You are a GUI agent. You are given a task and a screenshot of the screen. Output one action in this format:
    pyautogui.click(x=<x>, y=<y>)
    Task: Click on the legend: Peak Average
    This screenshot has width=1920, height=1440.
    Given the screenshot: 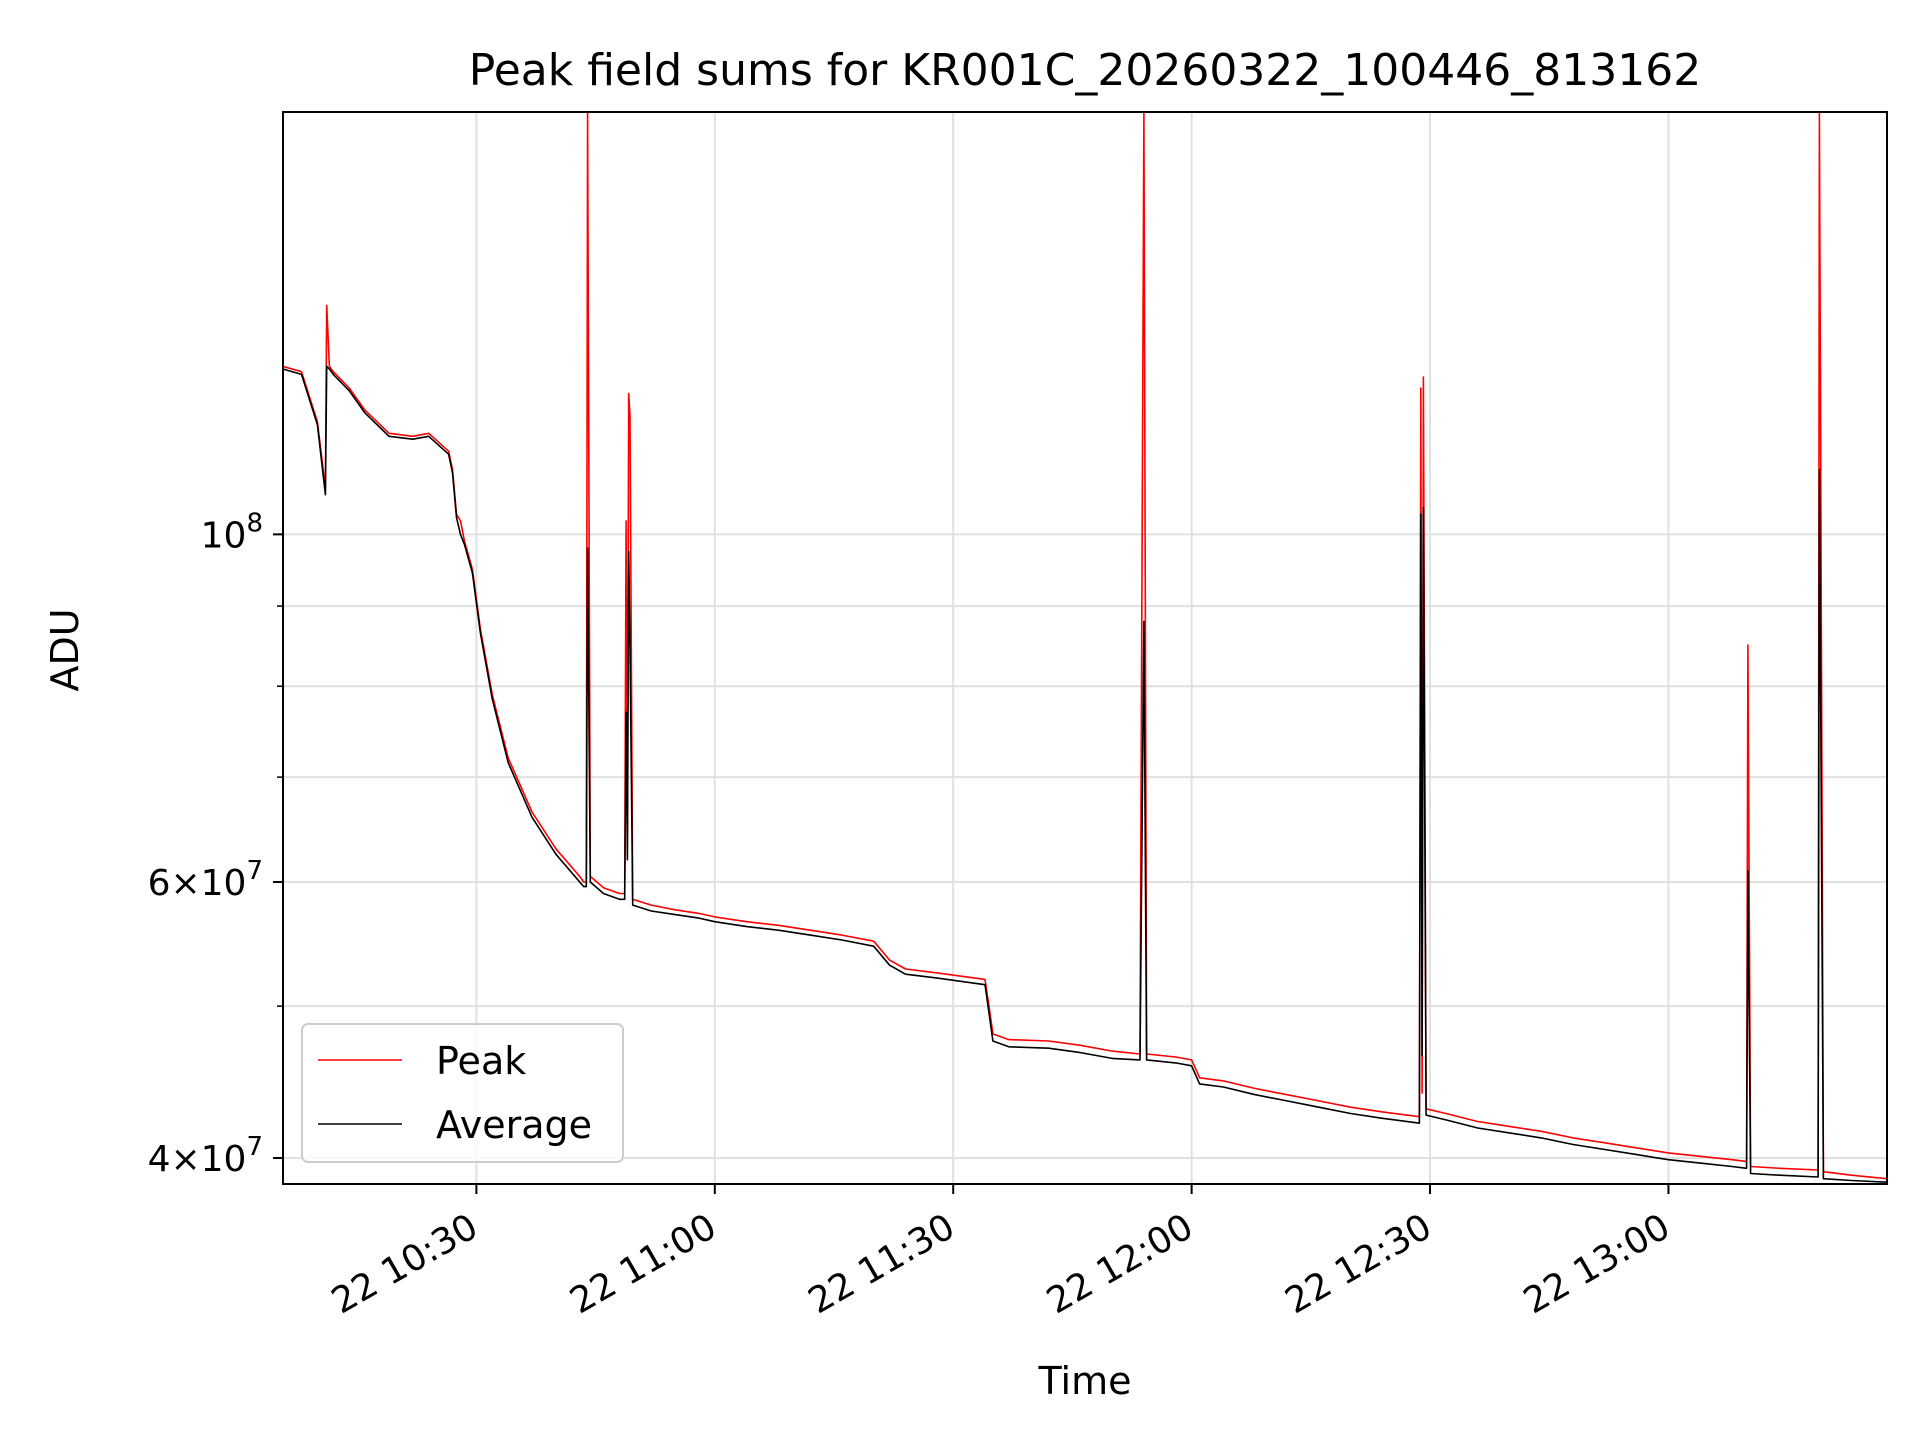 What is the action you would take?
    pyautogui.click(x=462, y=1093)
    